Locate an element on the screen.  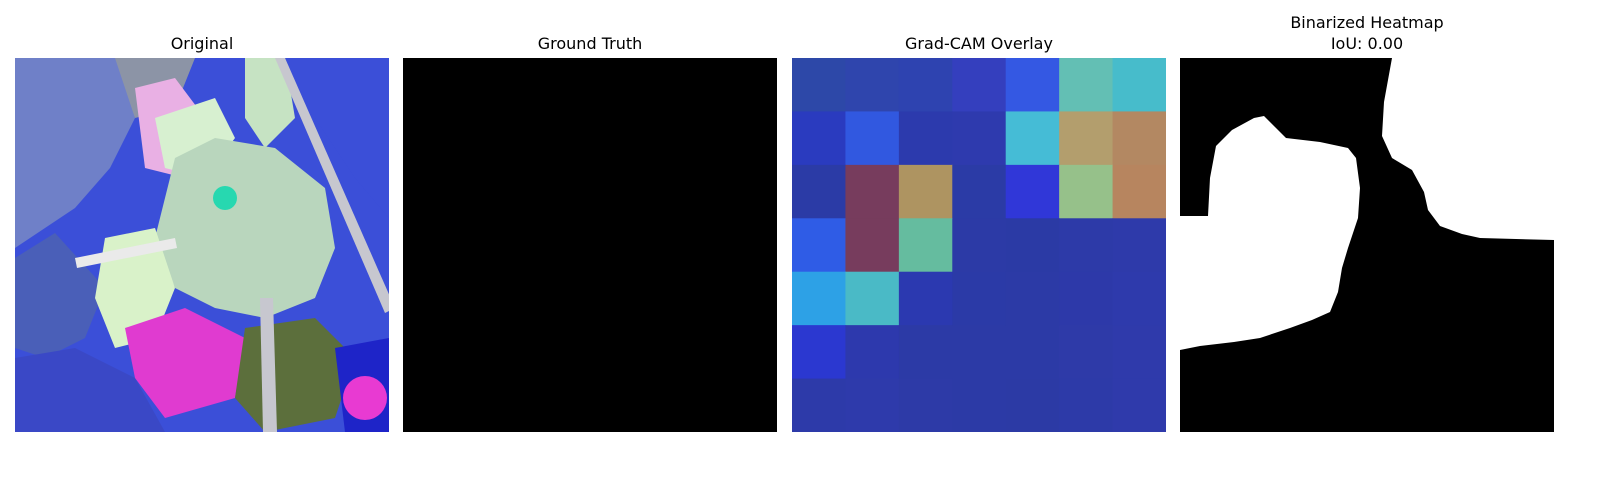
panel-title-binarized: Binarized Heatmap is located at coordinates (1367, 22).